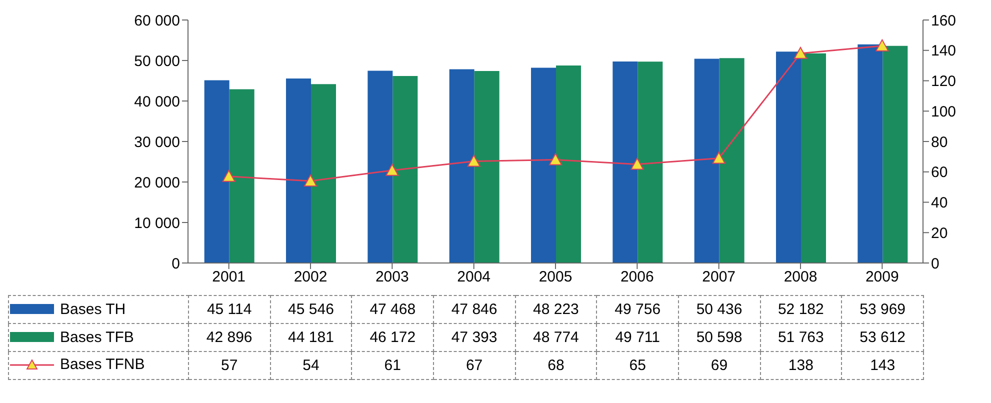 The height and width of the screenshot is (403, 991). What do you see at coordinates (883, 310) in the screenshot?
I see `data-label: 53 969` at bounding box center [883, 310].